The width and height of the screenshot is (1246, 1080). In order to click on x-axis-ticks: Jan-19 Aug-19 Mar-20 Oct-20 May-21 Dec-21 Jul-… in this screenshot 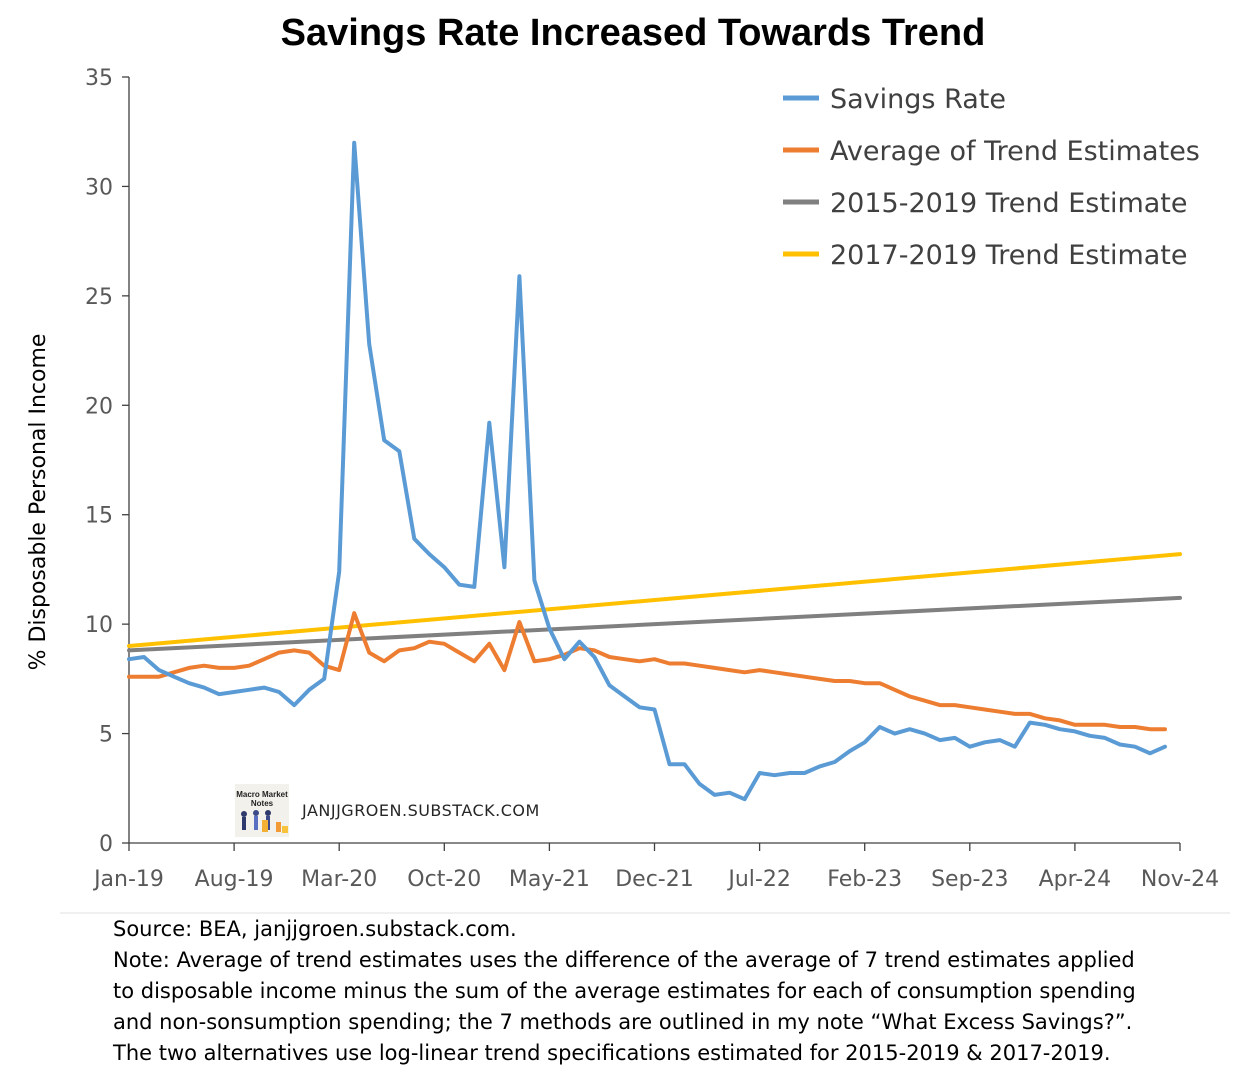, I will do `click(655, 867)`.